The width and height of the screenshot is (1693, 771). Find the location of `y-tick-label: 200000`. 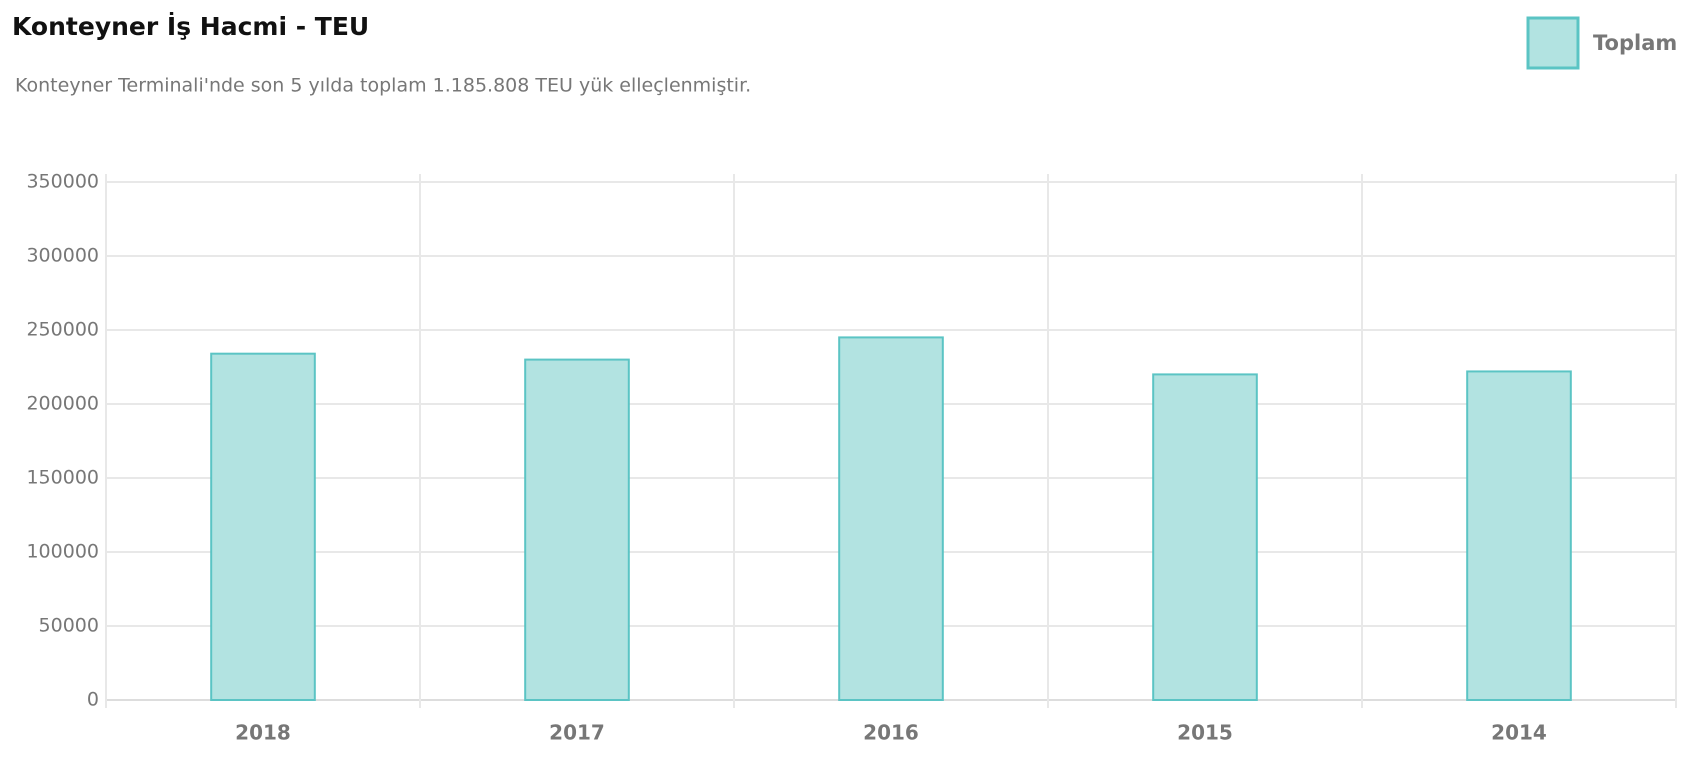

y-tick-label: 200000 is located at coordinates (62, 404).